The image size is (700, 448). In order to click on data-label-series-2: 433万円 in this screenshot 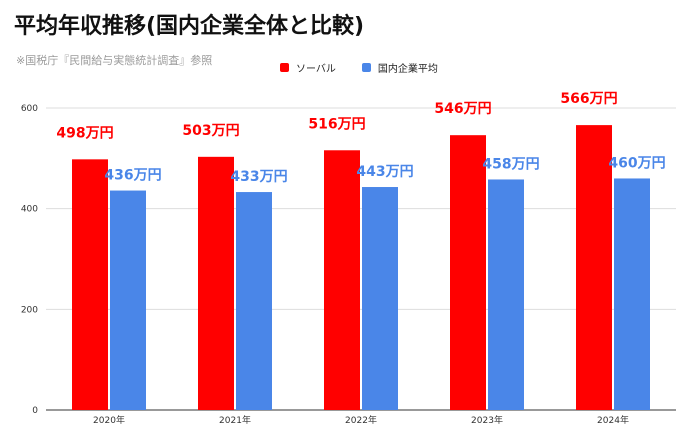, I will do `click(258, 177)`.